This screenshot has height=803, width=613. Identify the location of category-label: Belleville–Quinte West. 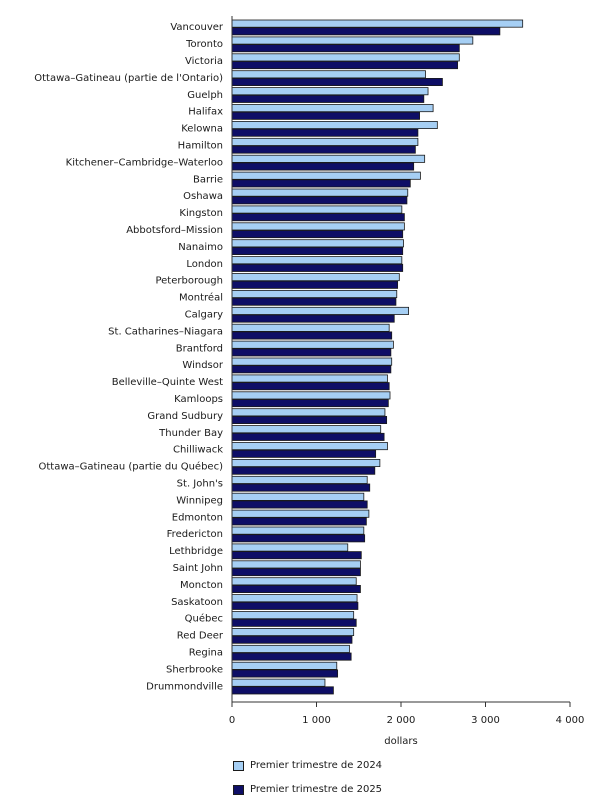
(167, 382).